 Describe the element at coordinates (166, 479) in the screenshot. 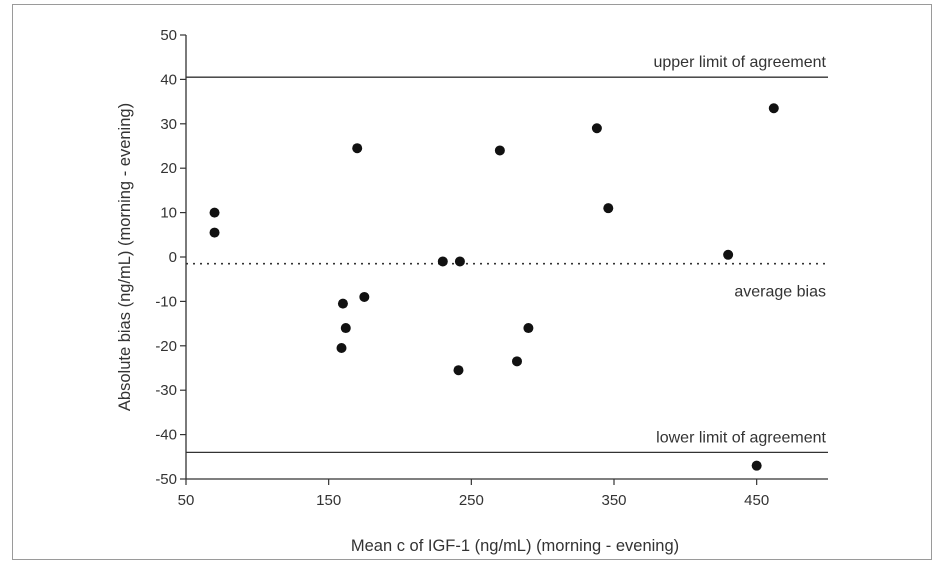

I see `y-tick-label: -50` at that location.